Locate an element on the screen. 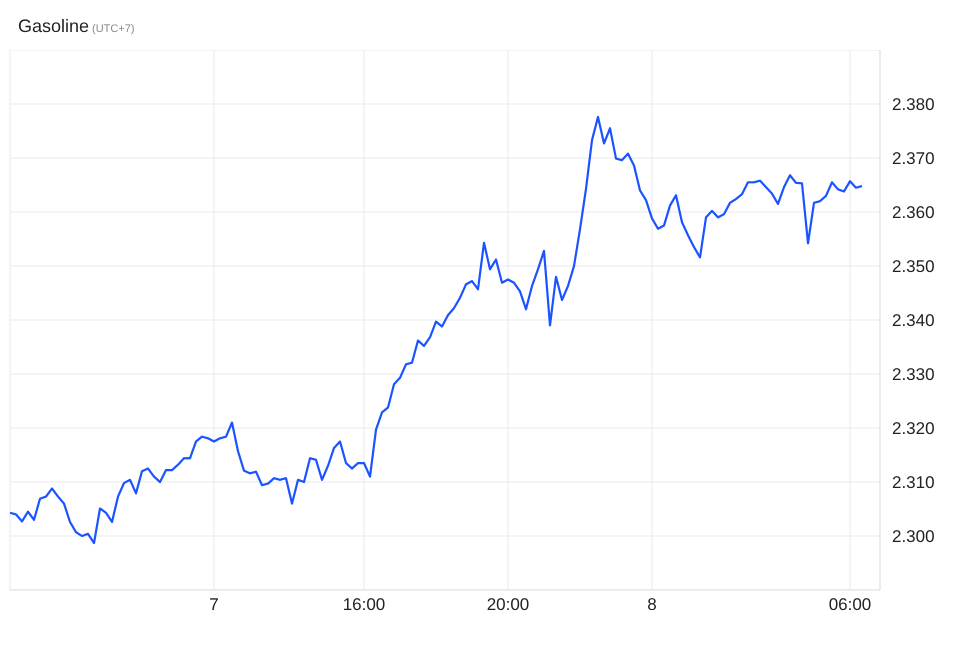  x-tick-label: 16:00 is located at coordinates (364, 604).